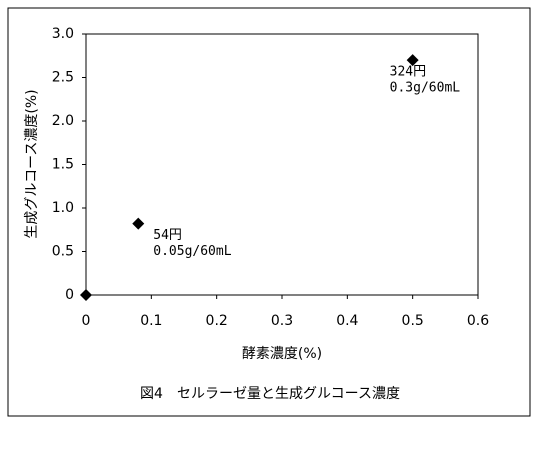  Describe the element at coordinates (32, 163) in the screenshot. I see `y-axis-title: 生成グルコース濃度(%)` at that location.